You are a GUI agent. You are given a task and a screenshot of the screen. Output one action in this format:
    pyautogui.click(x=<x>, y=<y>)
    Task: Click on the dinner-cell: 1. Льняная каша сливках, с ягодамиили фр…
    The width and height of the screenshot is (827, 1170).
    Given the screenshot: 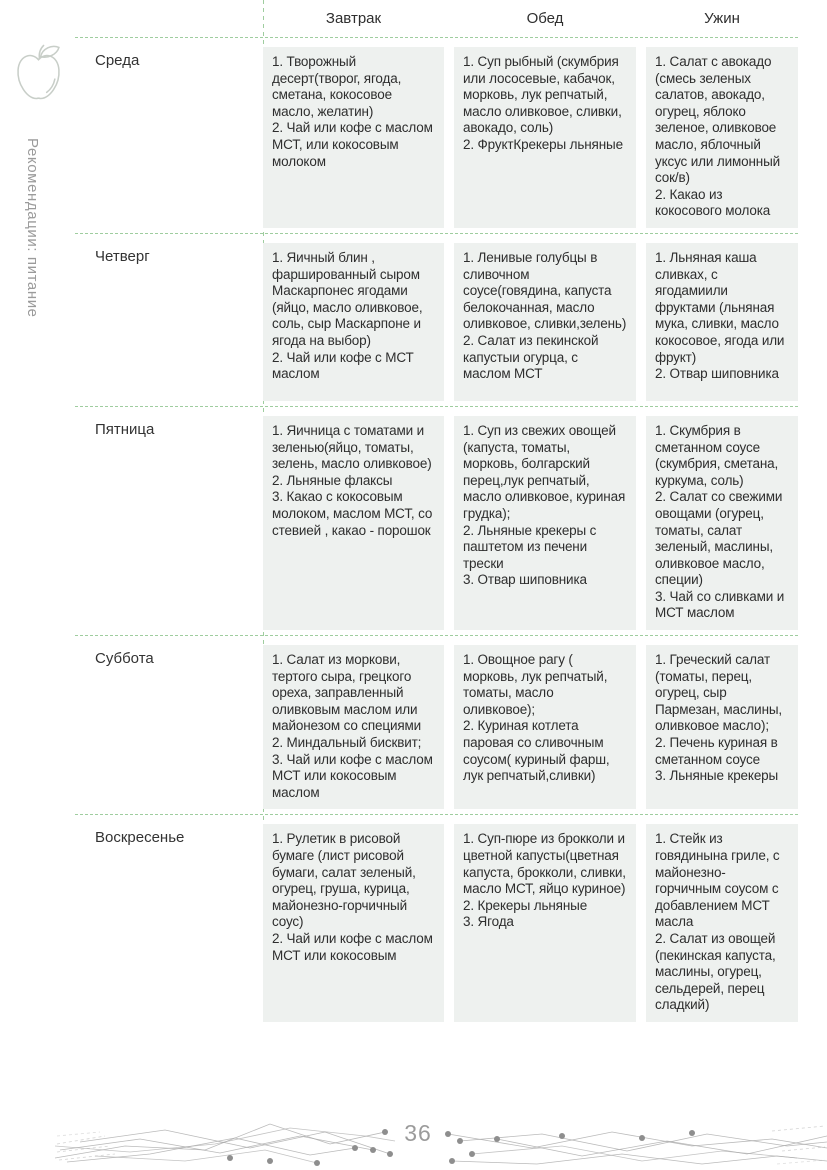 What is the action you would take?
    pyautogui.click(x=722, y=321)
    